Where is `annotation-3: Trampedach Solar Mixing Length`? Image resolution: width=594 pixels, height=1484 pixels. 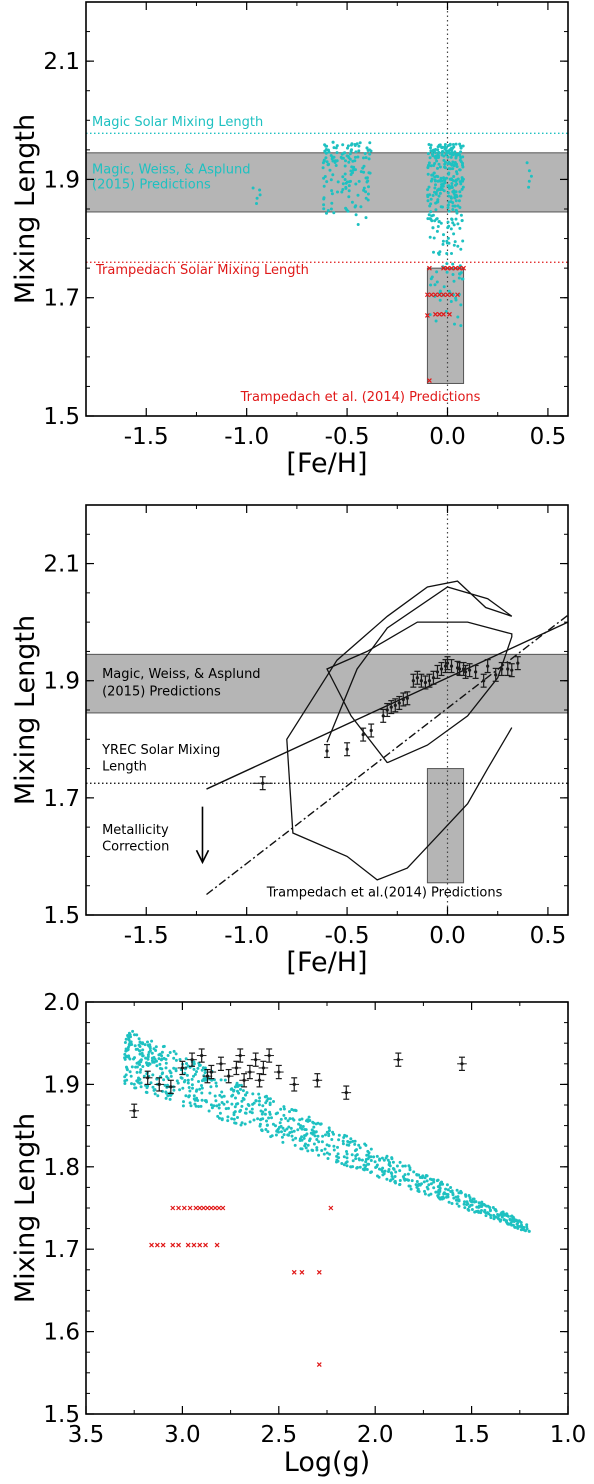
annotation-3: Trampedach Solar Mixing Length is located at coordinates (202, 270).